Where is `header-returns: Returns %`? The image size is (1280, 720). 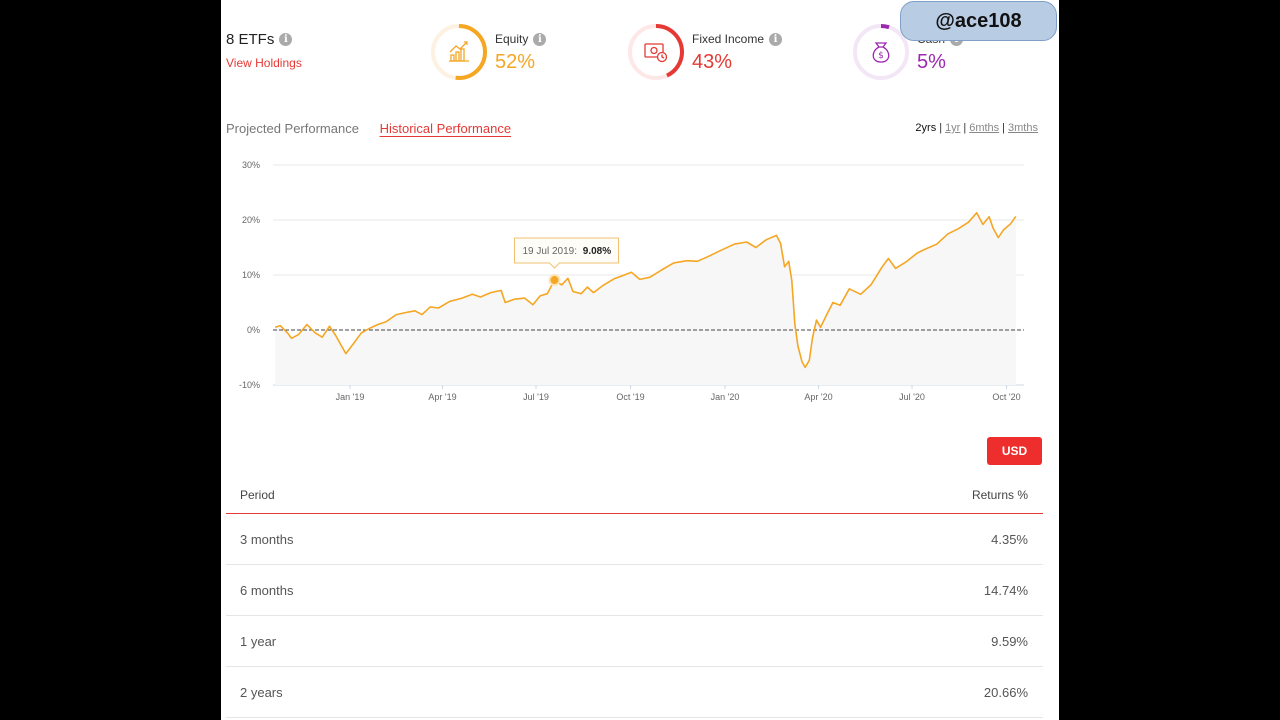 header-returns: Returns % is located at coordinates (999, 495).